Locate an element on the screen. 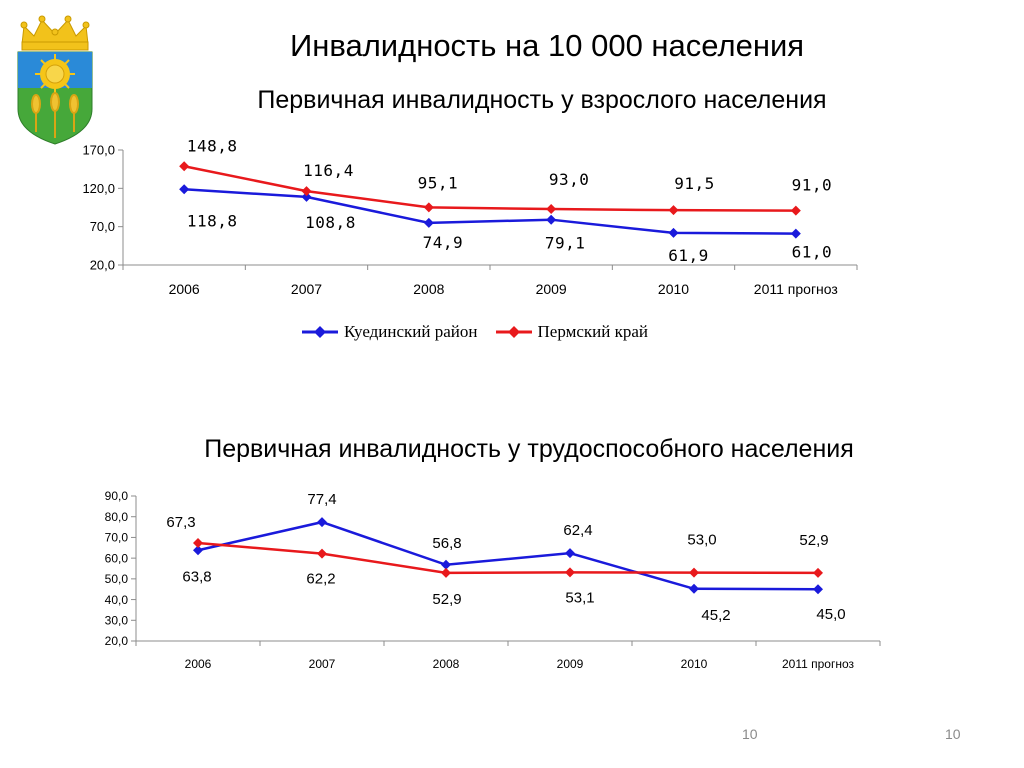 This screenshot has width=1024, height=768. data-label: 108,8 is located at coordinates (330, 222).